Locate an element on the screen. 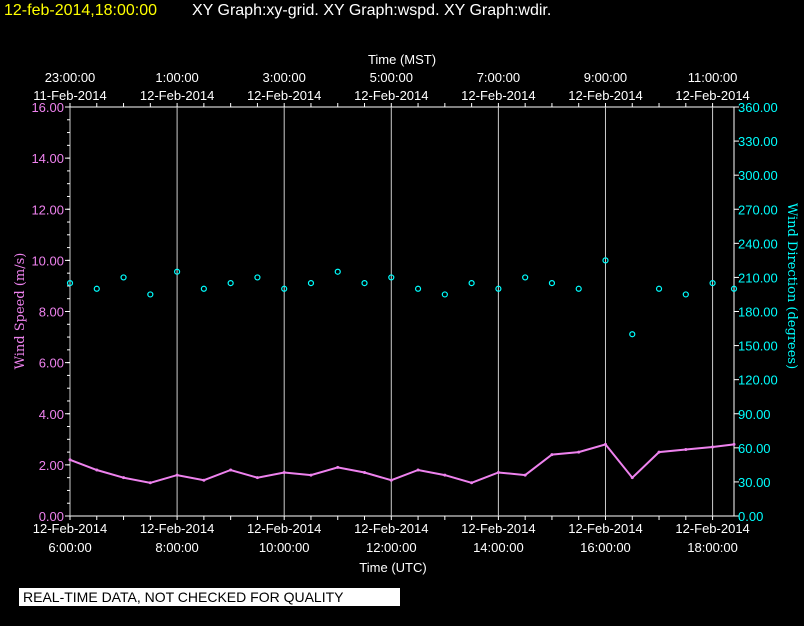 This screenshot has width=804, height=626. y-right-tick-label: 330.00 is located at coordinates (758, 141).